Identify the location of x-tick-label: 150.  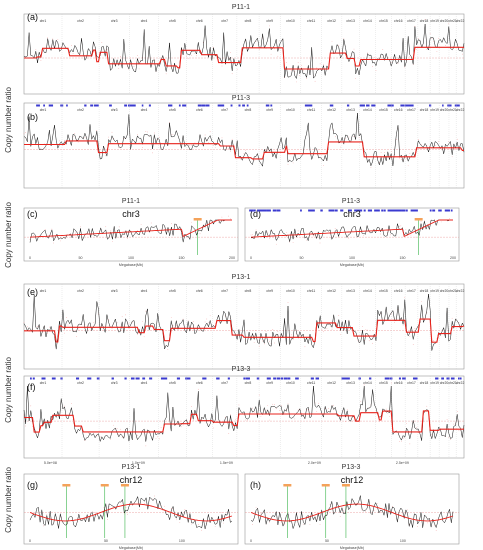
(182, 258).